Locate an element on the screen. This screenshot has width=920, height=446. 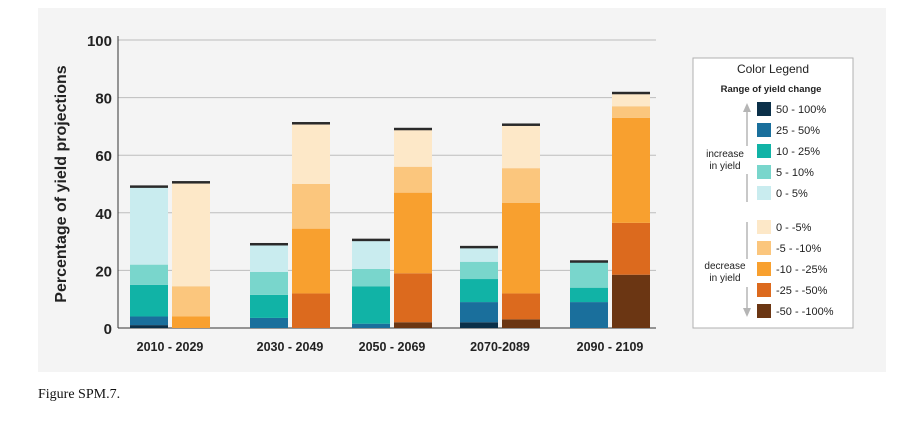
legend-label: -25 - -50% is located at coordinates (802, 291).